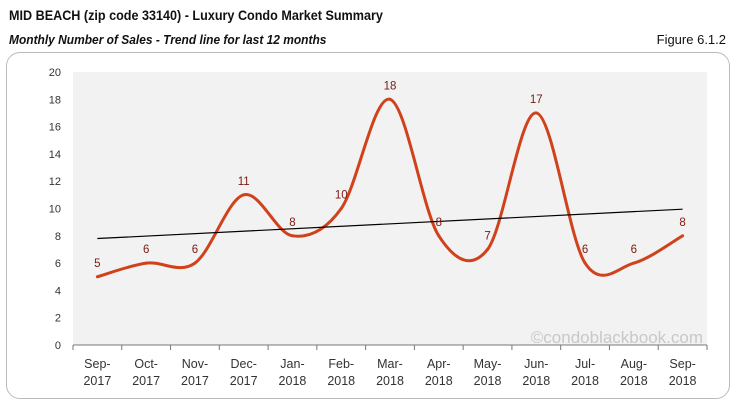 The height and width of the screenshot is (409, 736). I want to click on trend-line, so click(390, 224).